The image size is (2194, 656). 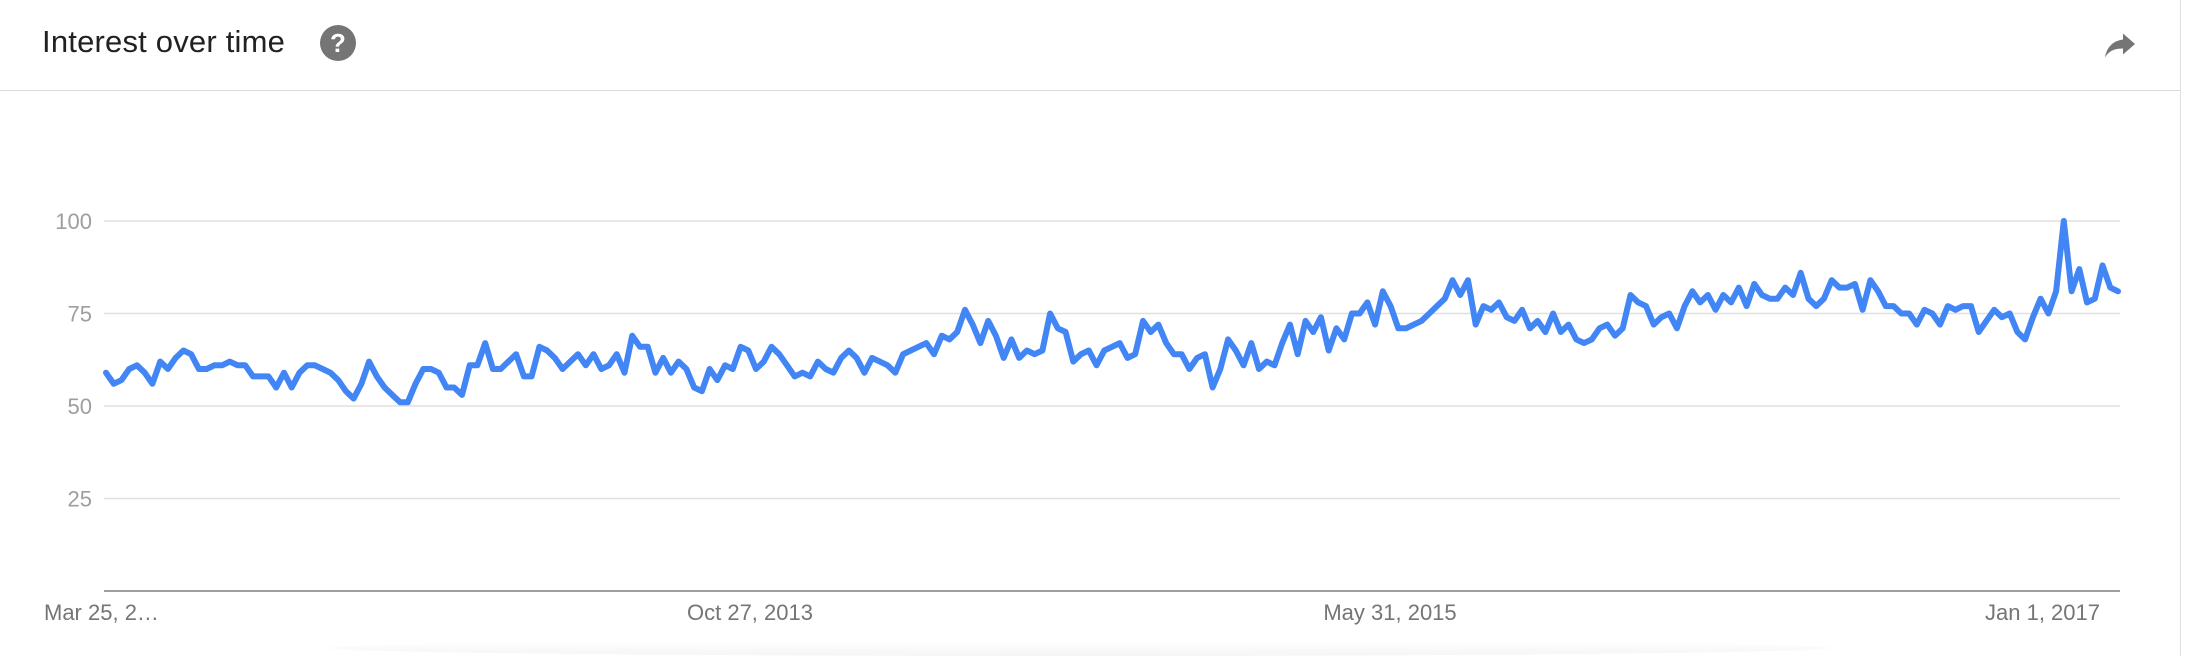 What do you see at coordinates (80, 499) in the screenshot?
I see `y-tick-label-25: 25` at bounding box center [80, 499].